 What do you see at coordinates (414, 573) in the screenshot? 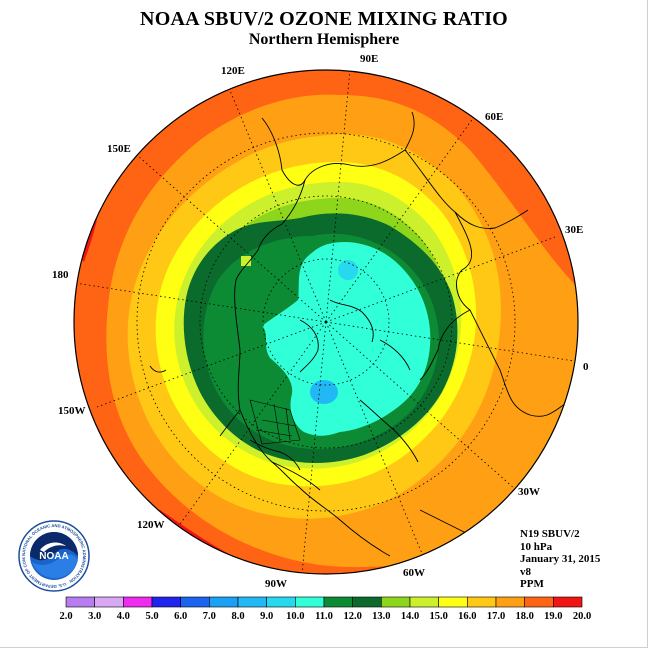
I see `lon-label-60w: 60W` at bounding box center [414, 573].